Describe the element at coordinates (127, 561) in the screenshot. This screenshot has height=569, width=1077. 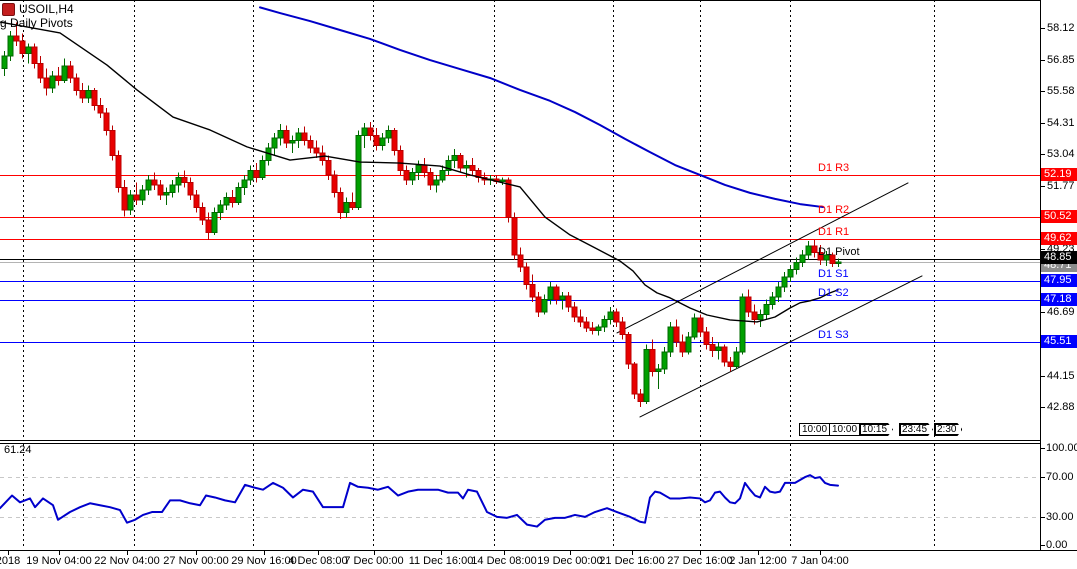
I see `time-axis-label: 22 Nov 04:00` at that location.